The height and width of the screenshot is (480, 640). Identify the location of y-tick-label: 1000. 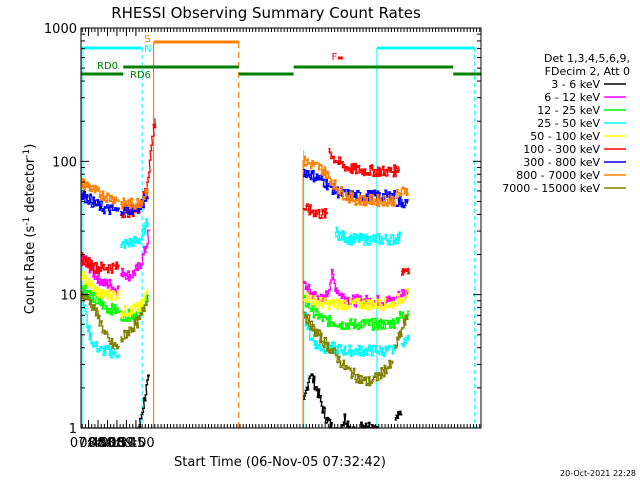
(60, 29).